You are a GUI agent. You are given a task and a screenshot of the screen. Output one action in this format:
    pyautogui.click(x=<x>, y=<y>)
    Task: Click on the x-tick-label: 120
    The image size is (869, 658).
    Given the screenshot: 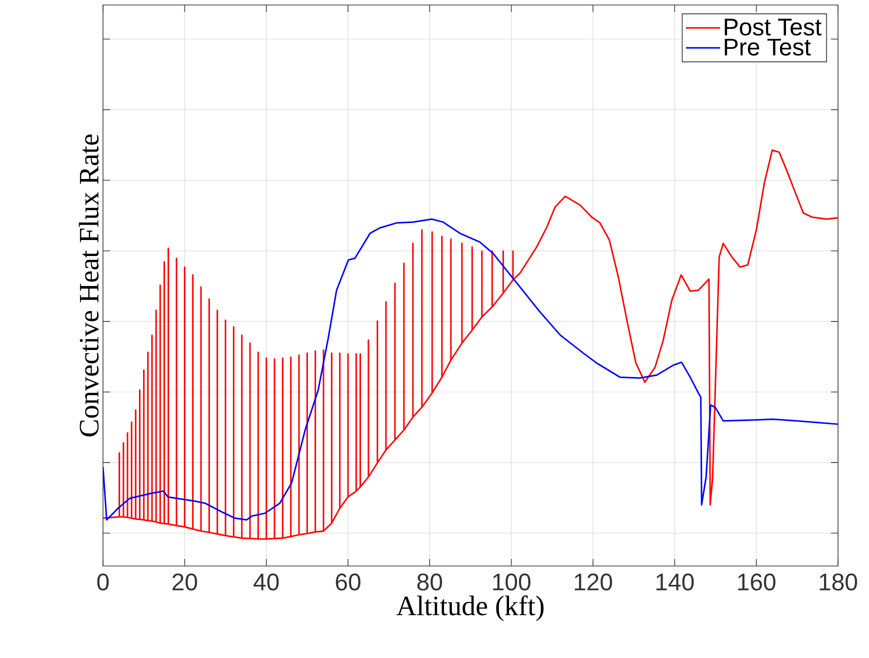 What is the action you would take?
    pyautogui.click(x=593, y=582)
    